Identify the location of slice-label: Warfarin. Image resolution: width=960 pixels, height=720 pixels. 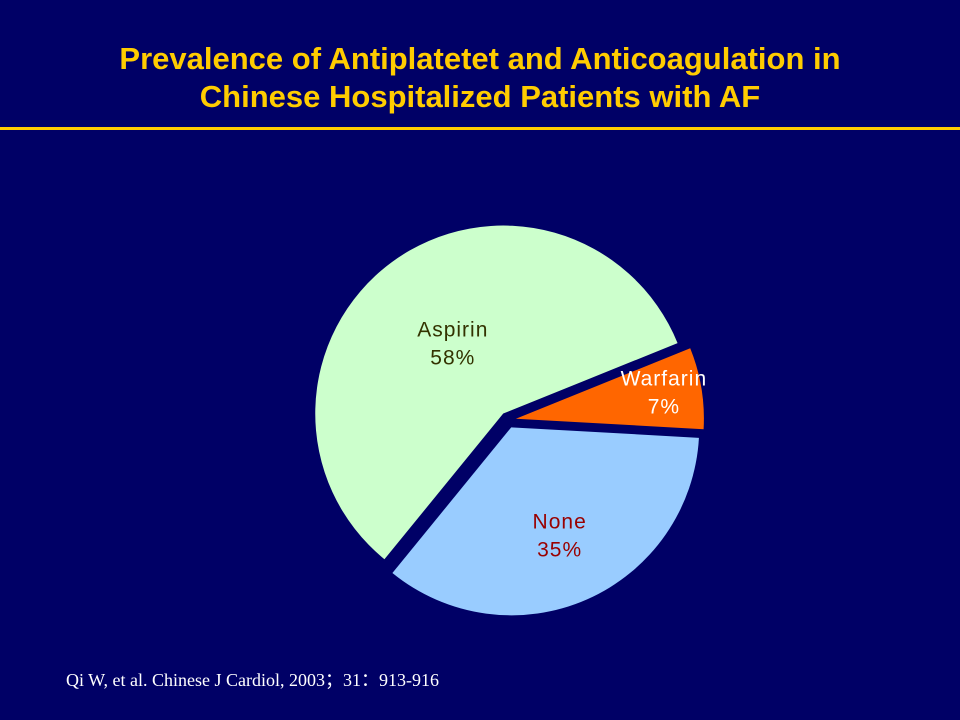
(664, 379).